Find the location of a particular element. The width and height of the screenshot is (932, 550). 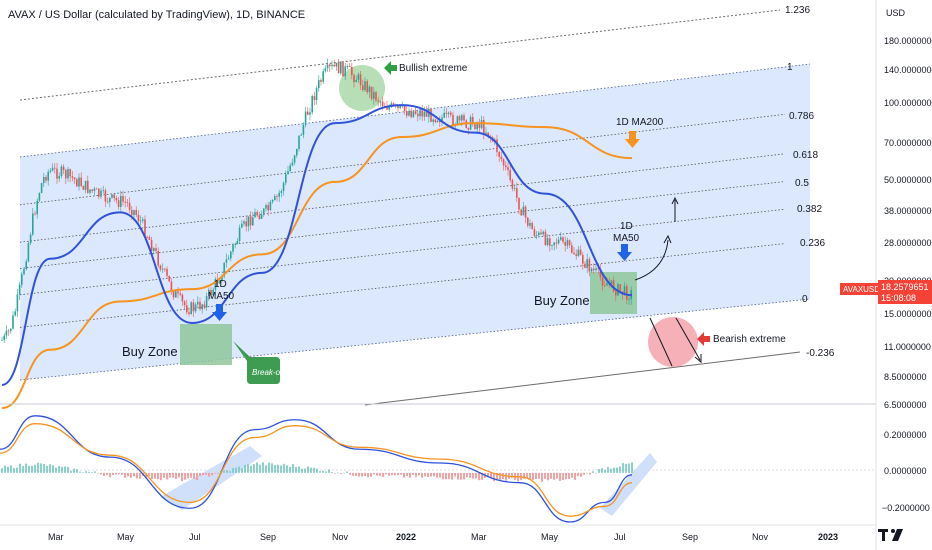

macd-line is located at coordinates (316, 469).